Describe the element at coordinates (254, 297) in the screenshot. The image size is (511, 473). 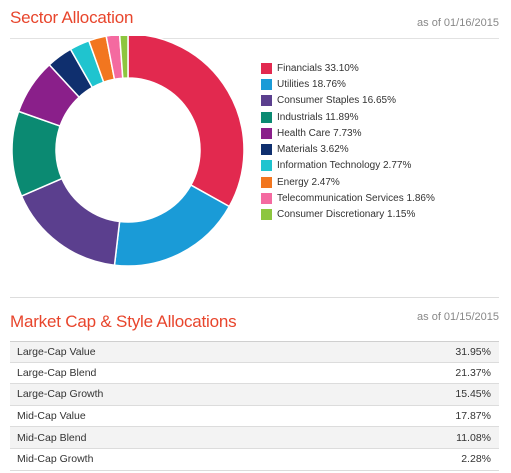
I see `section-divider` at that location.